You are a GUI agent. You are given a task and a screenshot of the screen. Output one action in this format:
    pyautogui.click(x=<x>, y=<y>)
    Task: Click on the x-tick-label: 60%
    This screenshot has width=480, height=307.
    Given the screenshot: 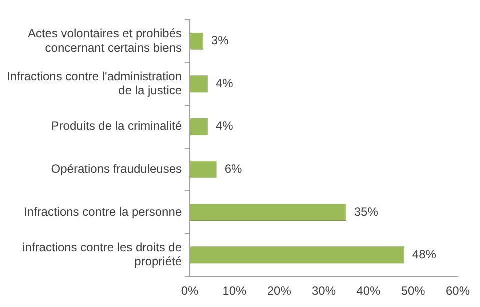 What is the action you would take?
    pyautogui.click(x=458, y=291)
    